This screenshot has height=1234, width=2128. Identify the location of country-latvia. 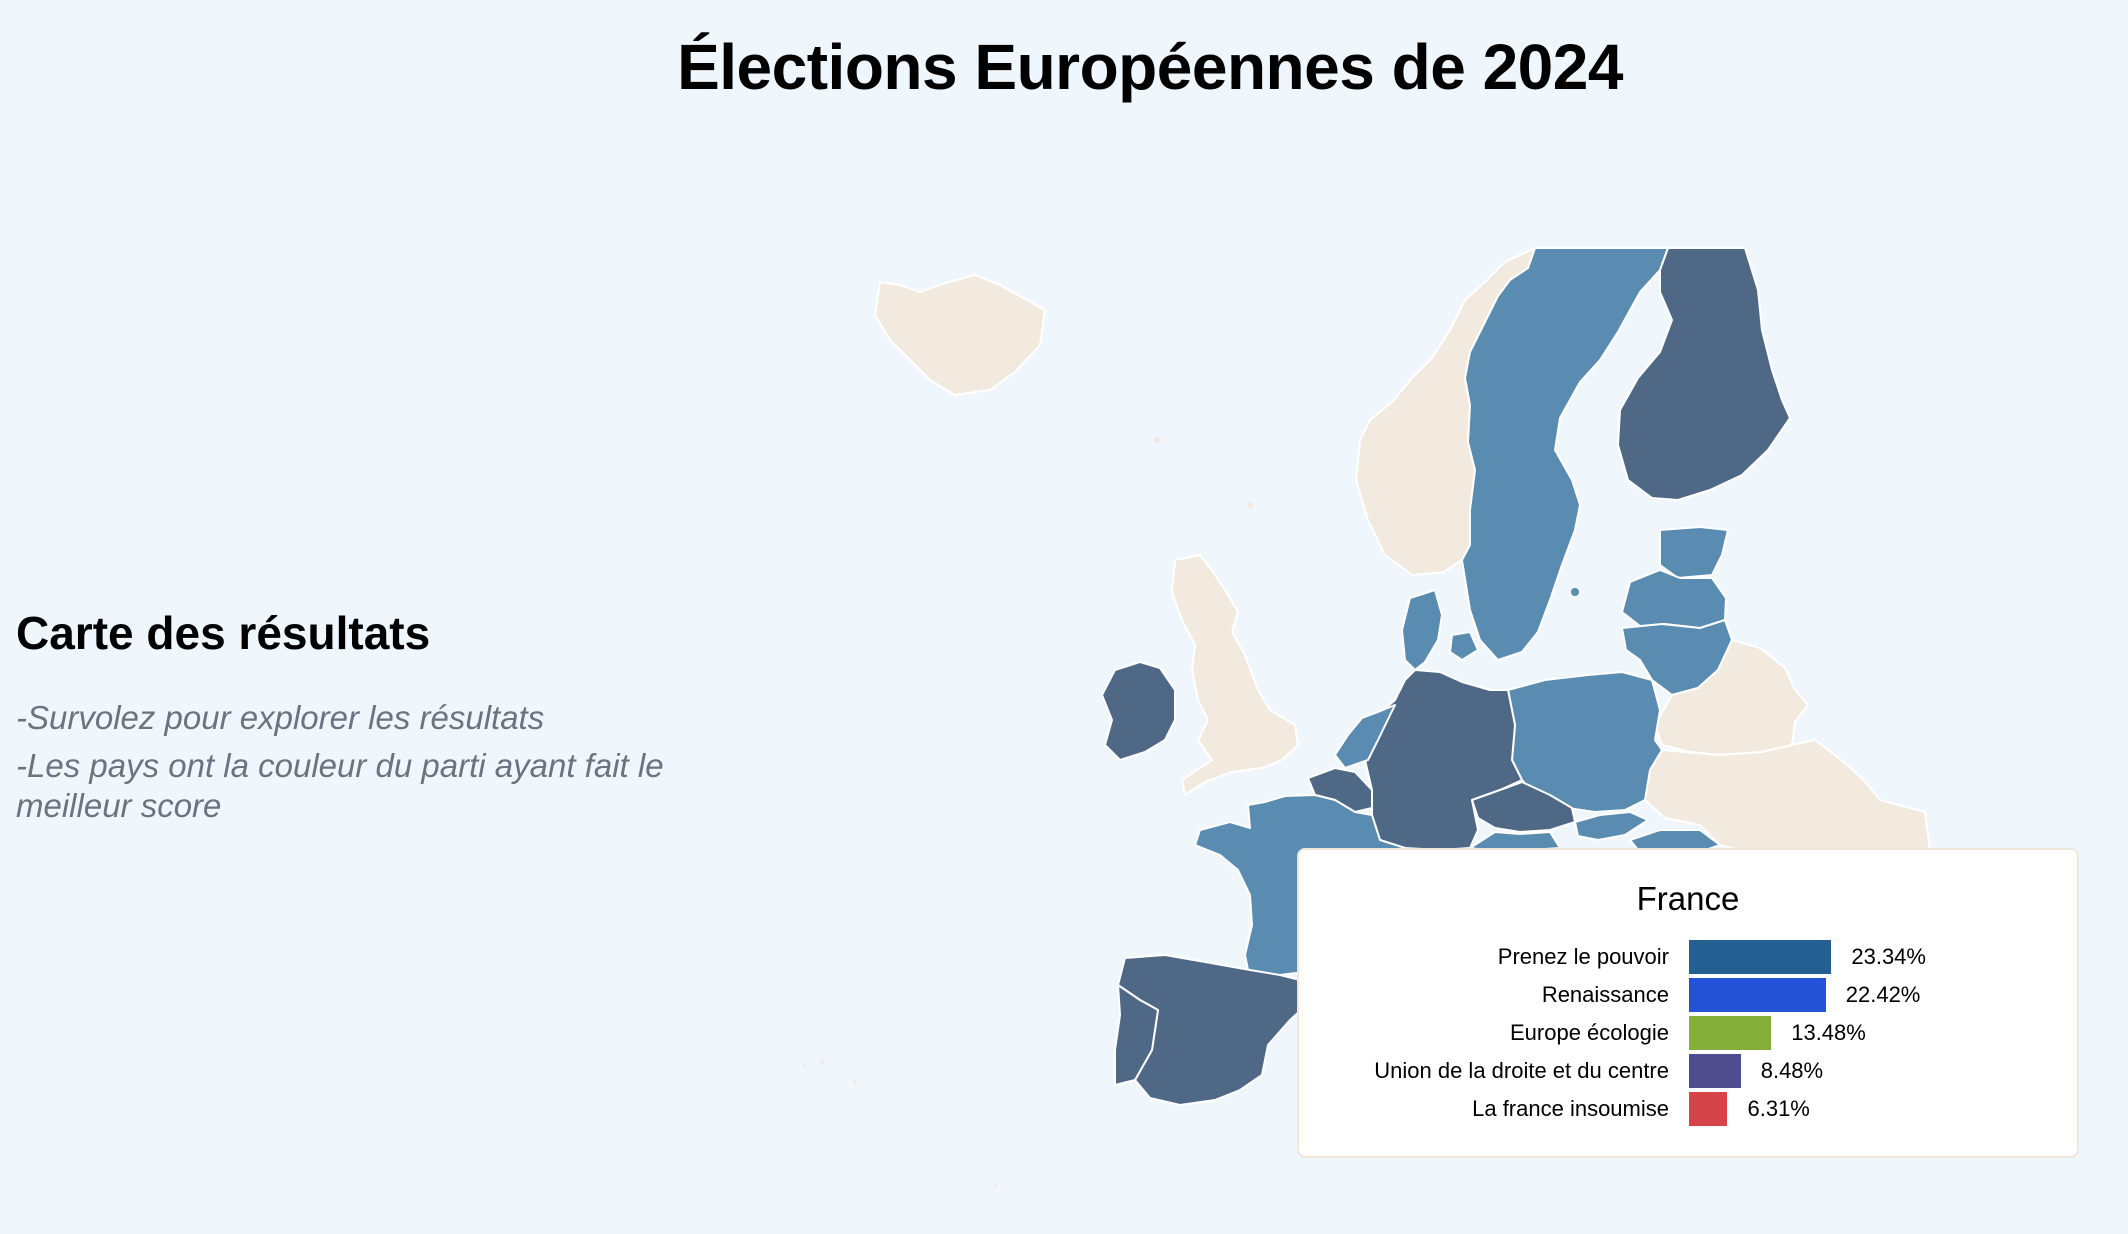
(1674, 599).